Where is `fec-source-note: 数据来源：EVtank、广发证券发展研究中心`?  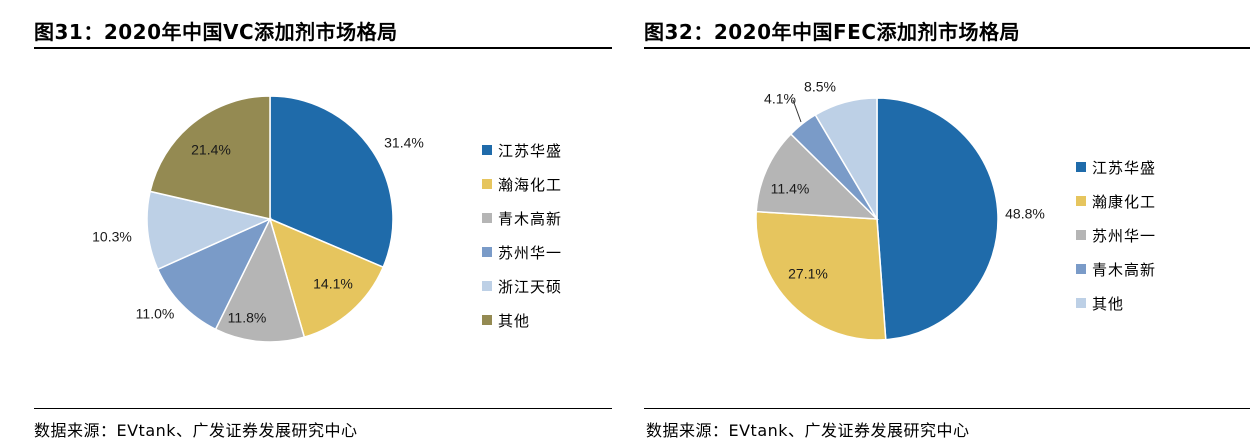
fec-source-note: 数据来源：EVtank、广发证券发展研究中心 is located at coordinates (808, 430).